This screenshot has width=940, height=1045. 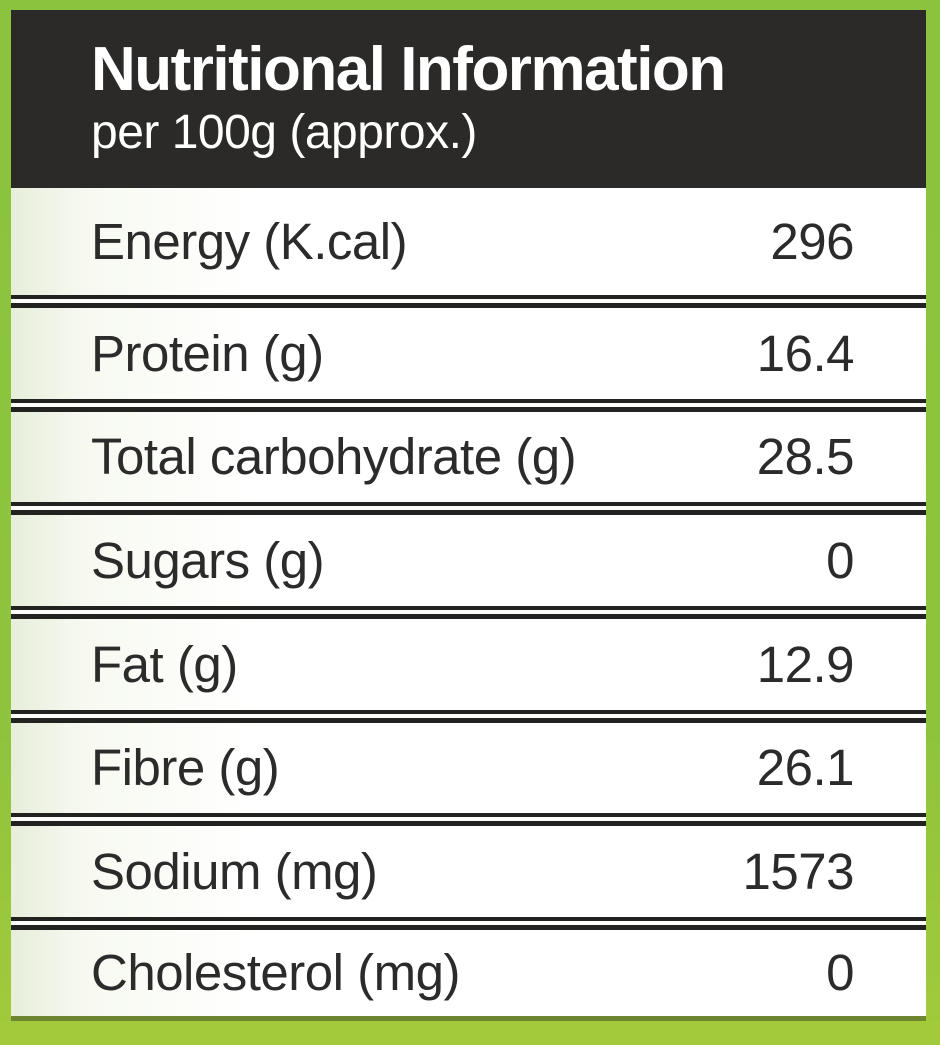 What do you see at coordinates (468, 973) in the screenshot?
I see `nutrition-table-row: Cholesterol (mg) 0` at bounding box center [468, 973].